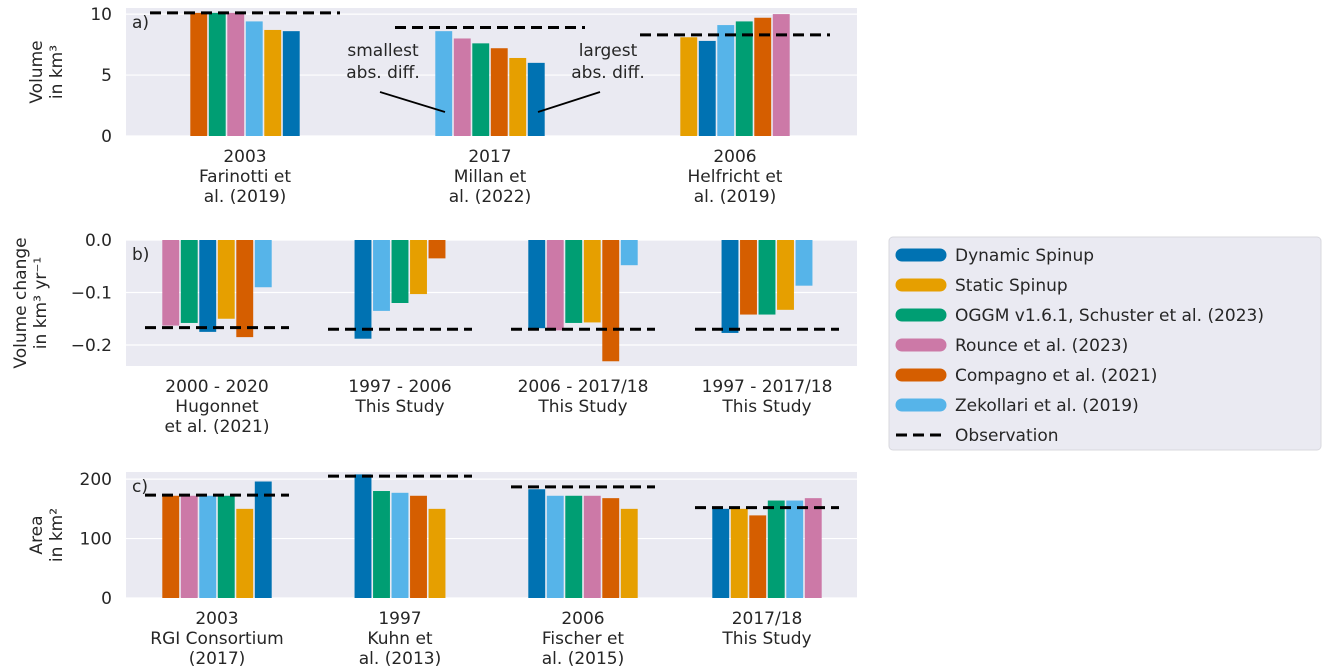 This screenshot has width=1325, height=671. I want to click on category-label: al. (2013), so click(400, 659).